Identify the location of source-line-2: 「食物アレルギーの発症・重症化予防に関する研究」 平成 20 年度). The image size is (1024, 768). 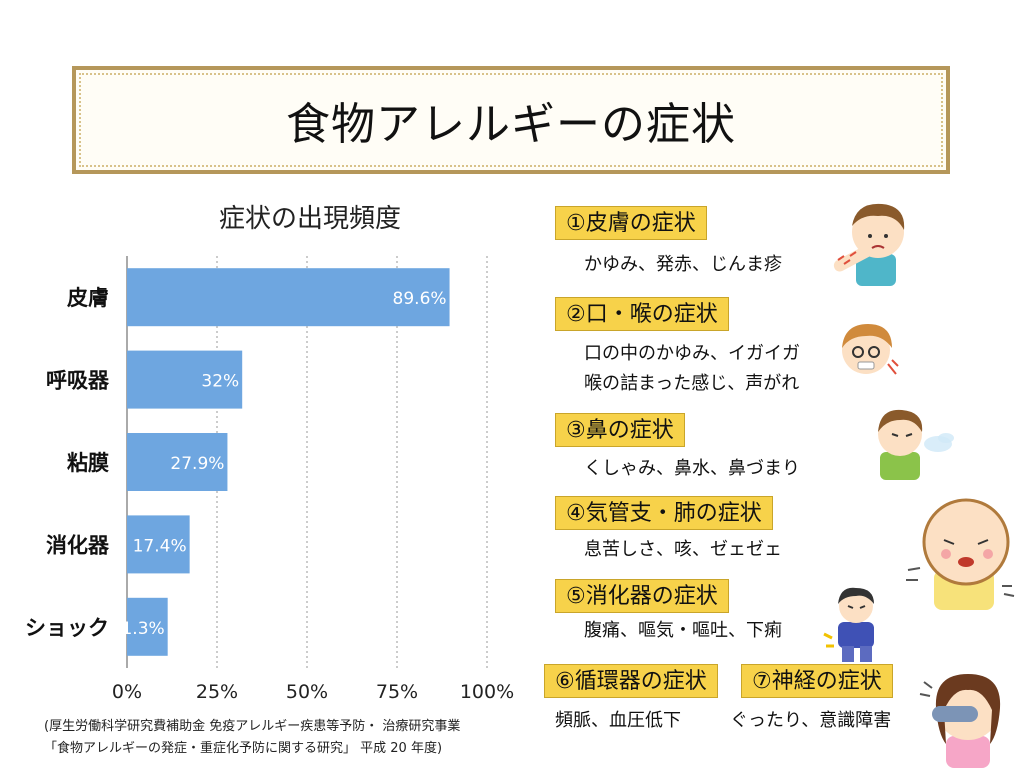
(243, 748).